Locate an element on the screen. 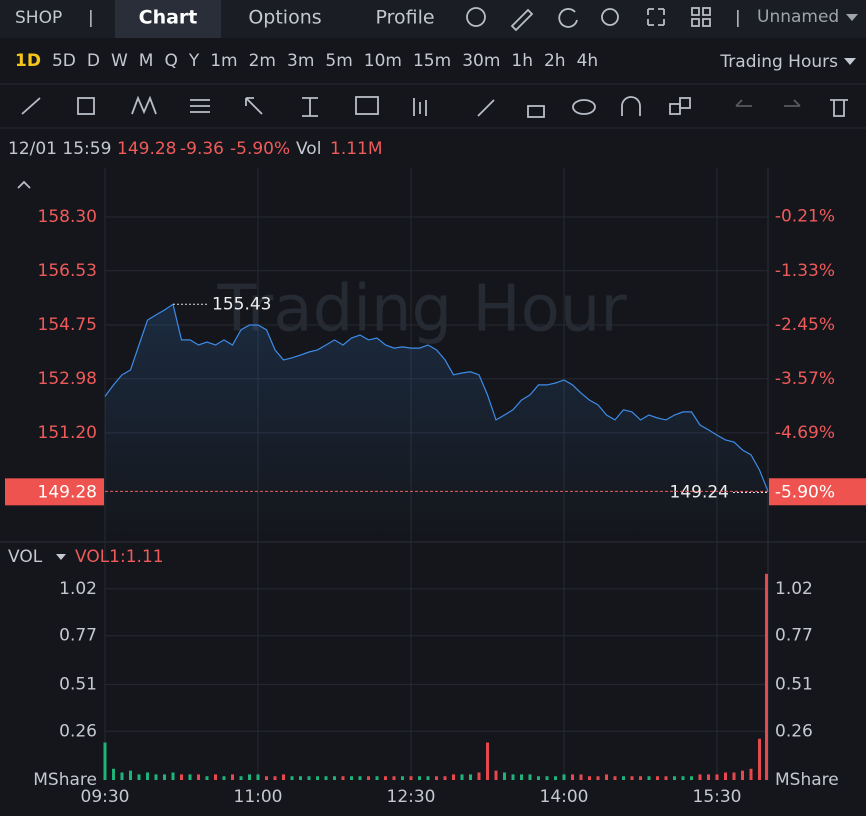 This screenshot has width=866, height=816. collapse is located at coordinates (24, 184).